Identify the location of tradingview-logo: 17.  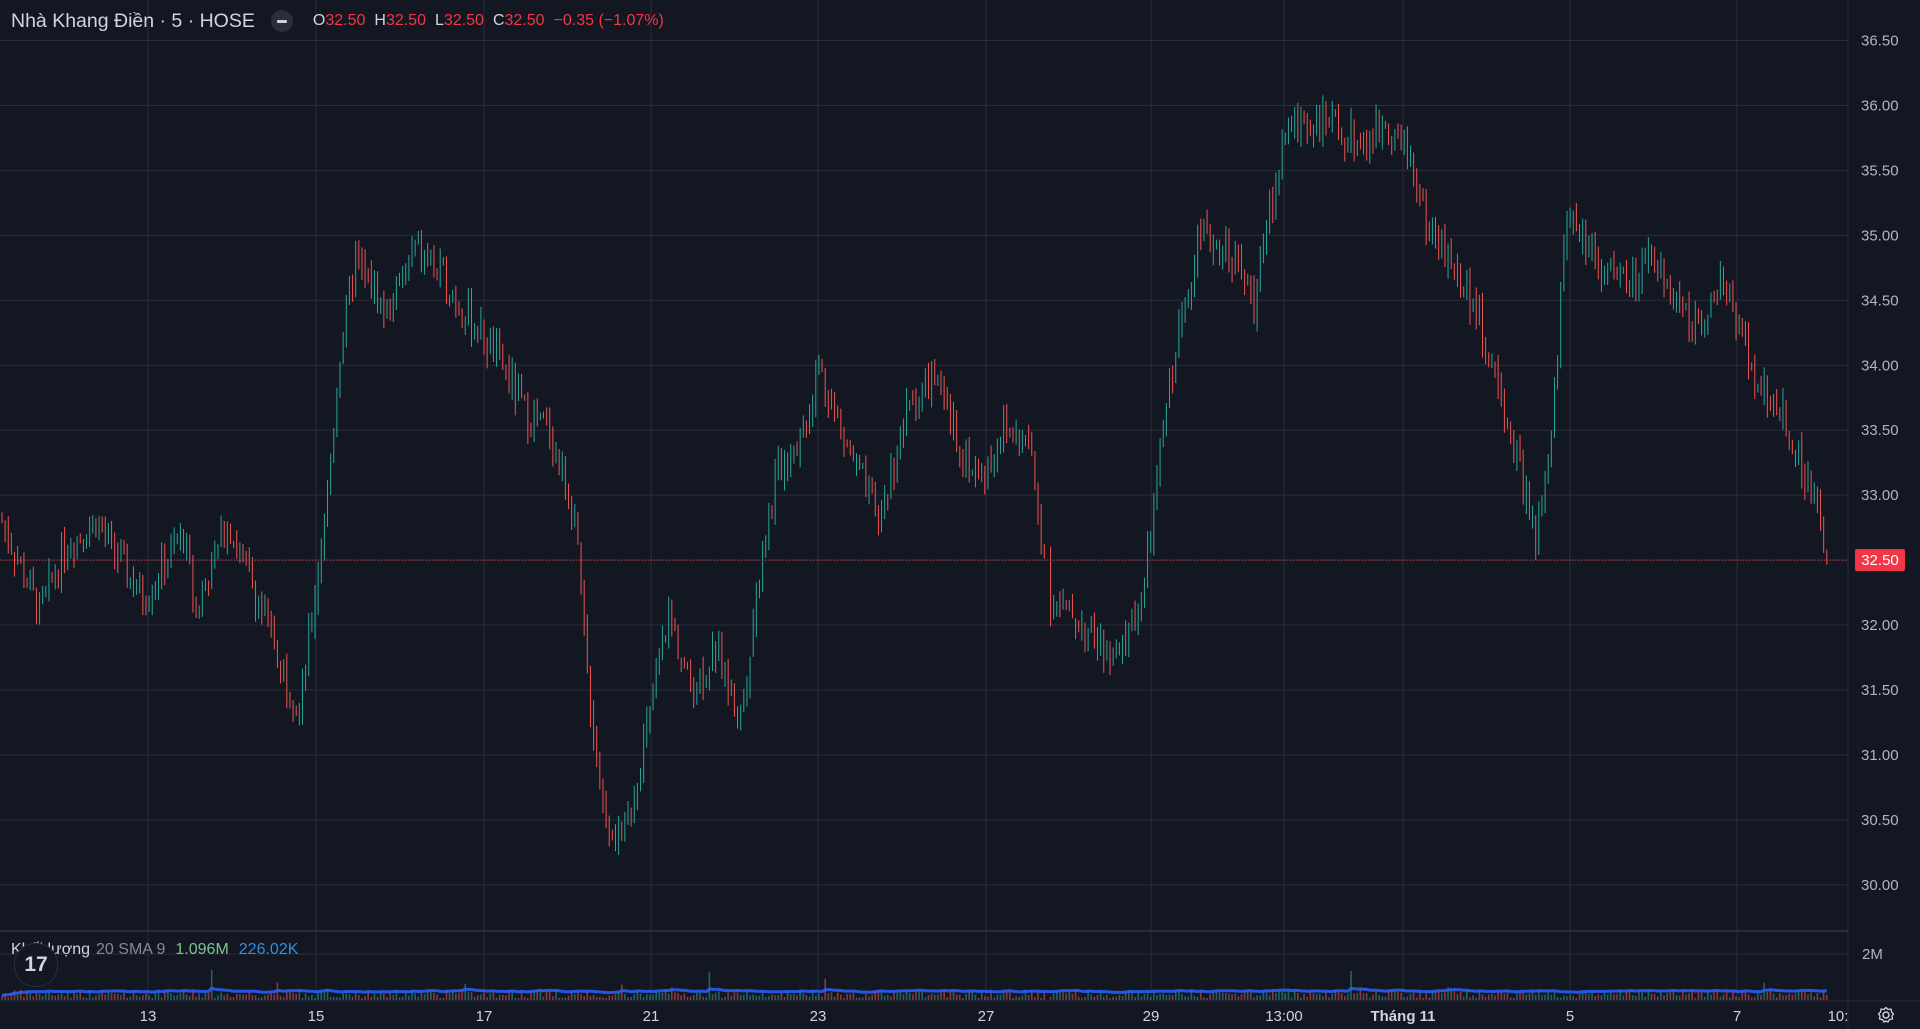
(36, 965).